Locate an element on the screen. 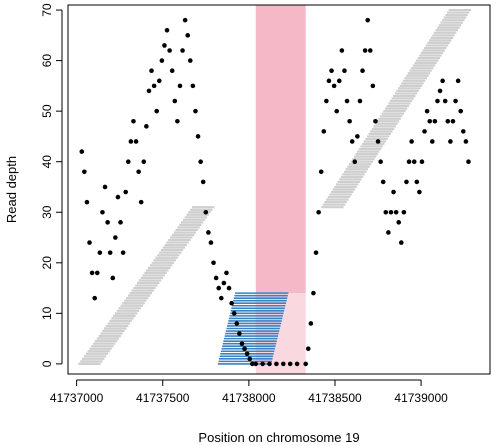 The height and width of the screenshot is (446, 500). x-axis: 41737000 41737500 41738000 41738500 41739000 is located at coordinates (249, 392).